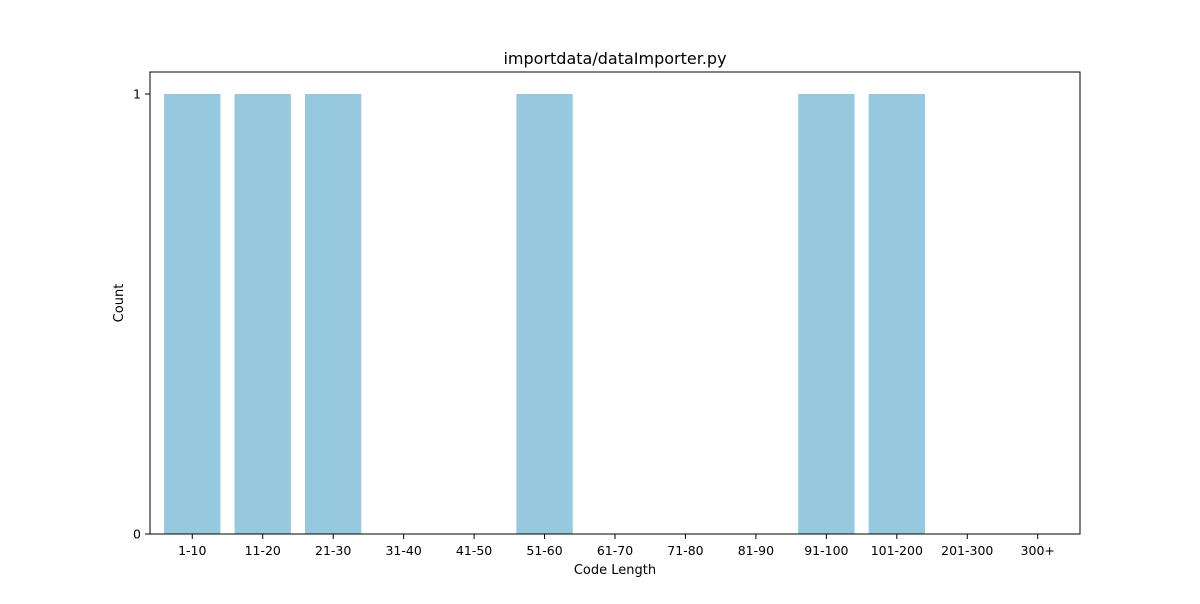  What do you see at coordinates (119, 303) in the screenshot?
I see `y-axis-label: Count` at bounding box center [119, 303].